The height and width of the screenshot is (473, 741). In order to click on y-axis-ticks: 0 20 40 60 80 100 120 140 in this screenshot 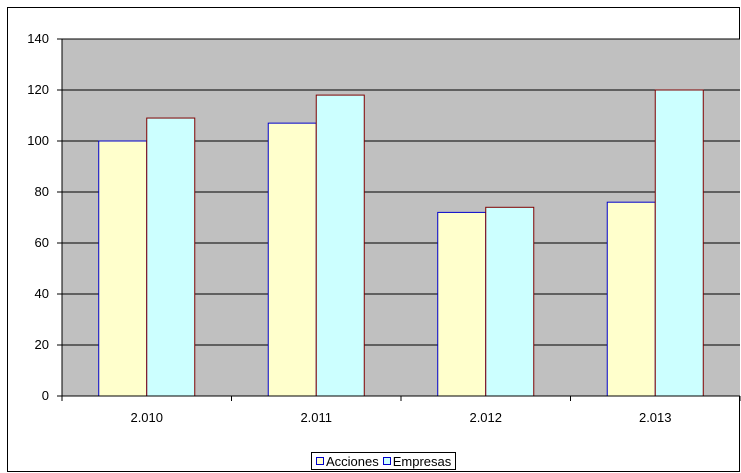, I will do `click(44, 217)`.